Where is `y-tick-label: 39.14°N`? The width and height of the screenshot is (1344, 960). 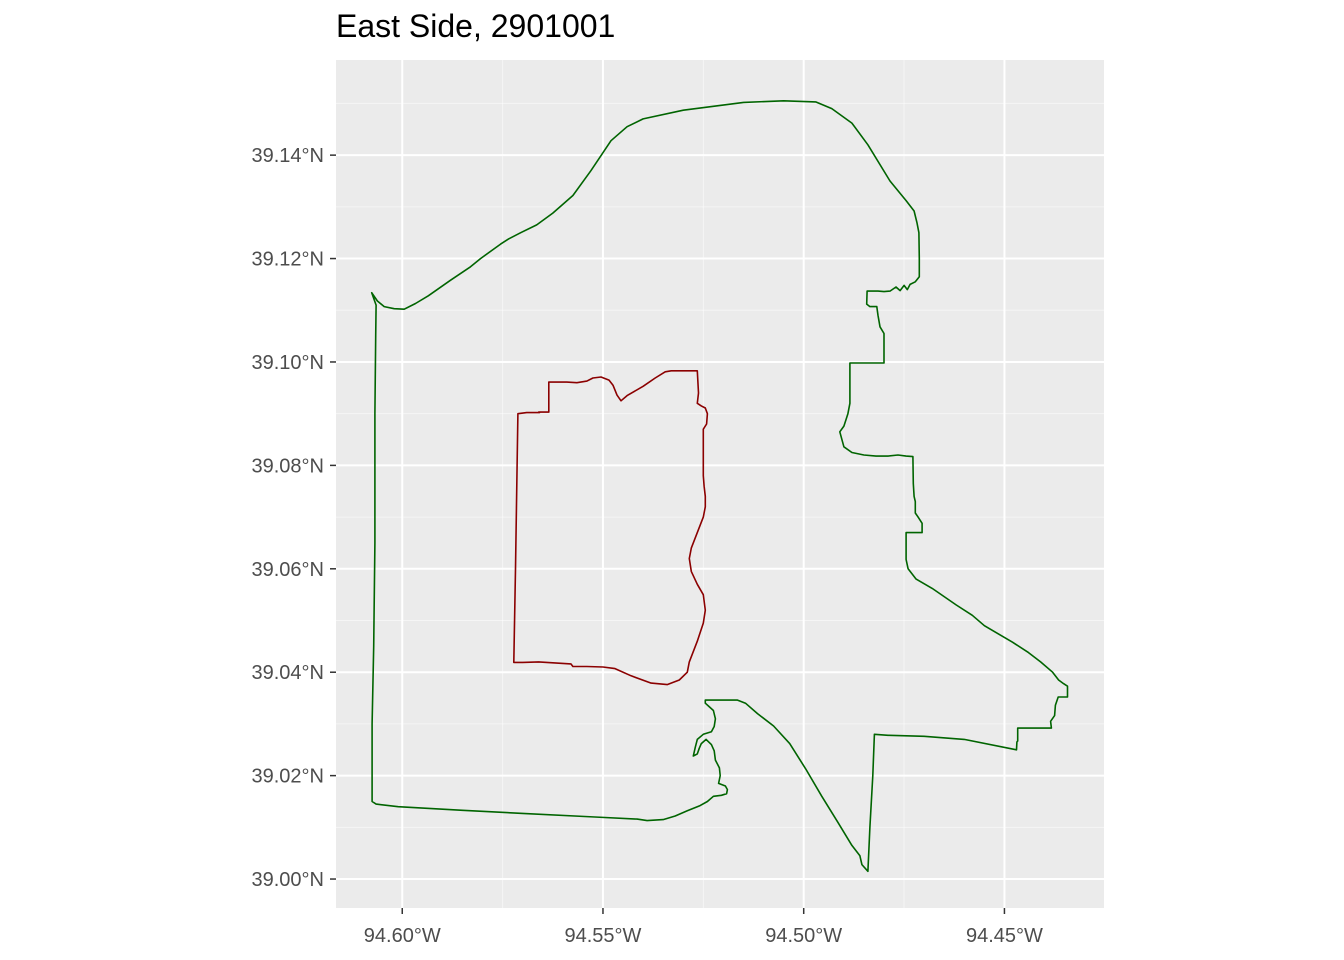
y-tick-label: 39.14°N is located at coordinates (288, 156).